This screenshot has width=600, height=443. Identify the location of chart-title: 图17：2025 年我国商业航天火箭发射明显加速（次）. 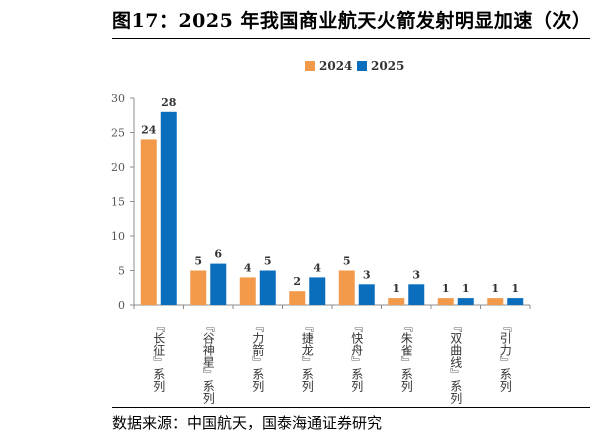
(352, 21).